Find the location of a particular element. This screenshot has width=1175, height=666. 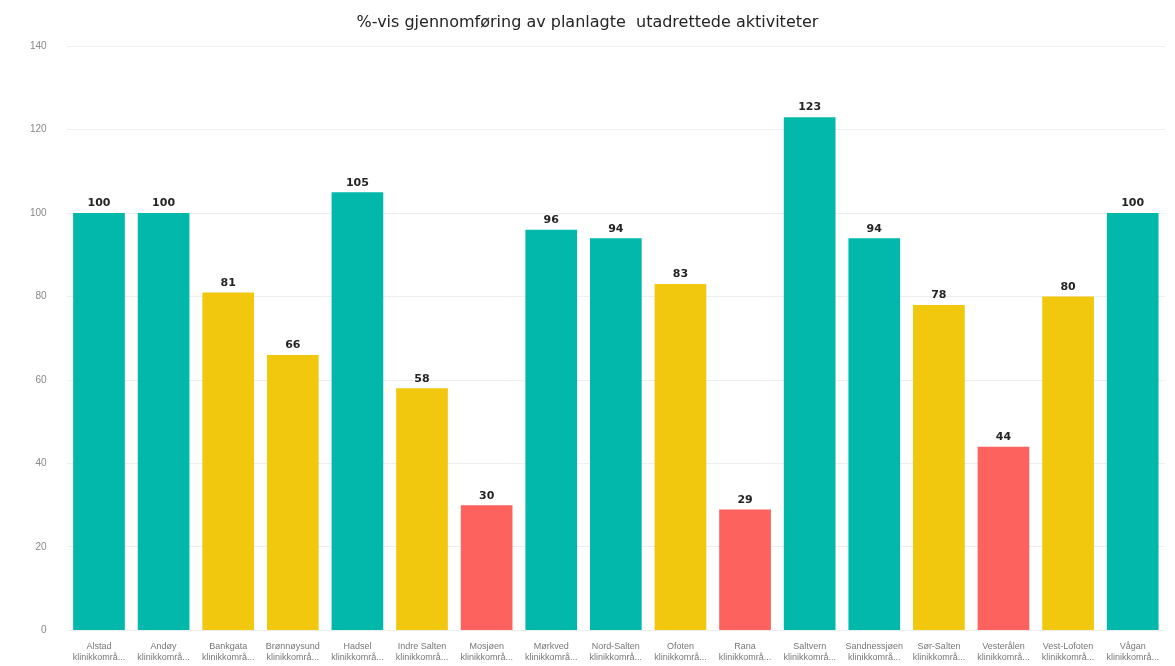

data-label: 105 is located at coordinates (357, 182).